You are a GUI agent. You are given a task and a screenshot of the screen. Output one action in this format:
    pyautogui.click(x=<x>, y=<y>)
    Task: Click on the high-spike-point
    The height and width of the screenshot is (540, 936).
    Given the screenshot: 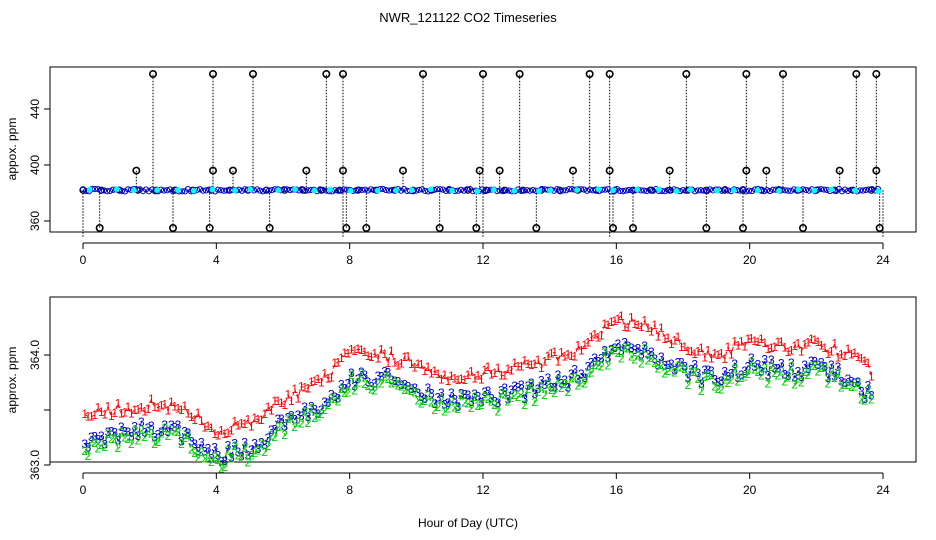 What is the action you would take?
    pyautogui.click(x=686, y=74)
    